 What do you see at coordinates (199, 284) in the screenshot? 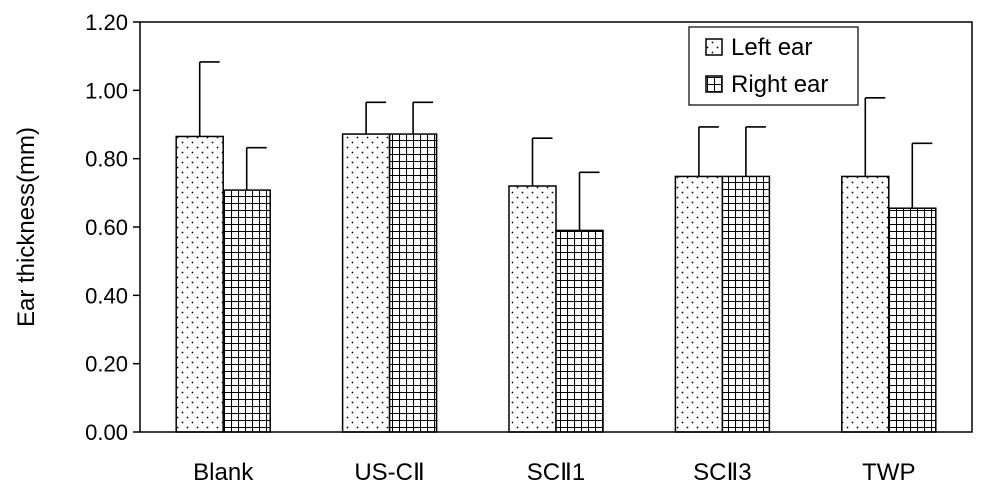
I see `bar-left-ear-blank` at bounding box center [199, 284].